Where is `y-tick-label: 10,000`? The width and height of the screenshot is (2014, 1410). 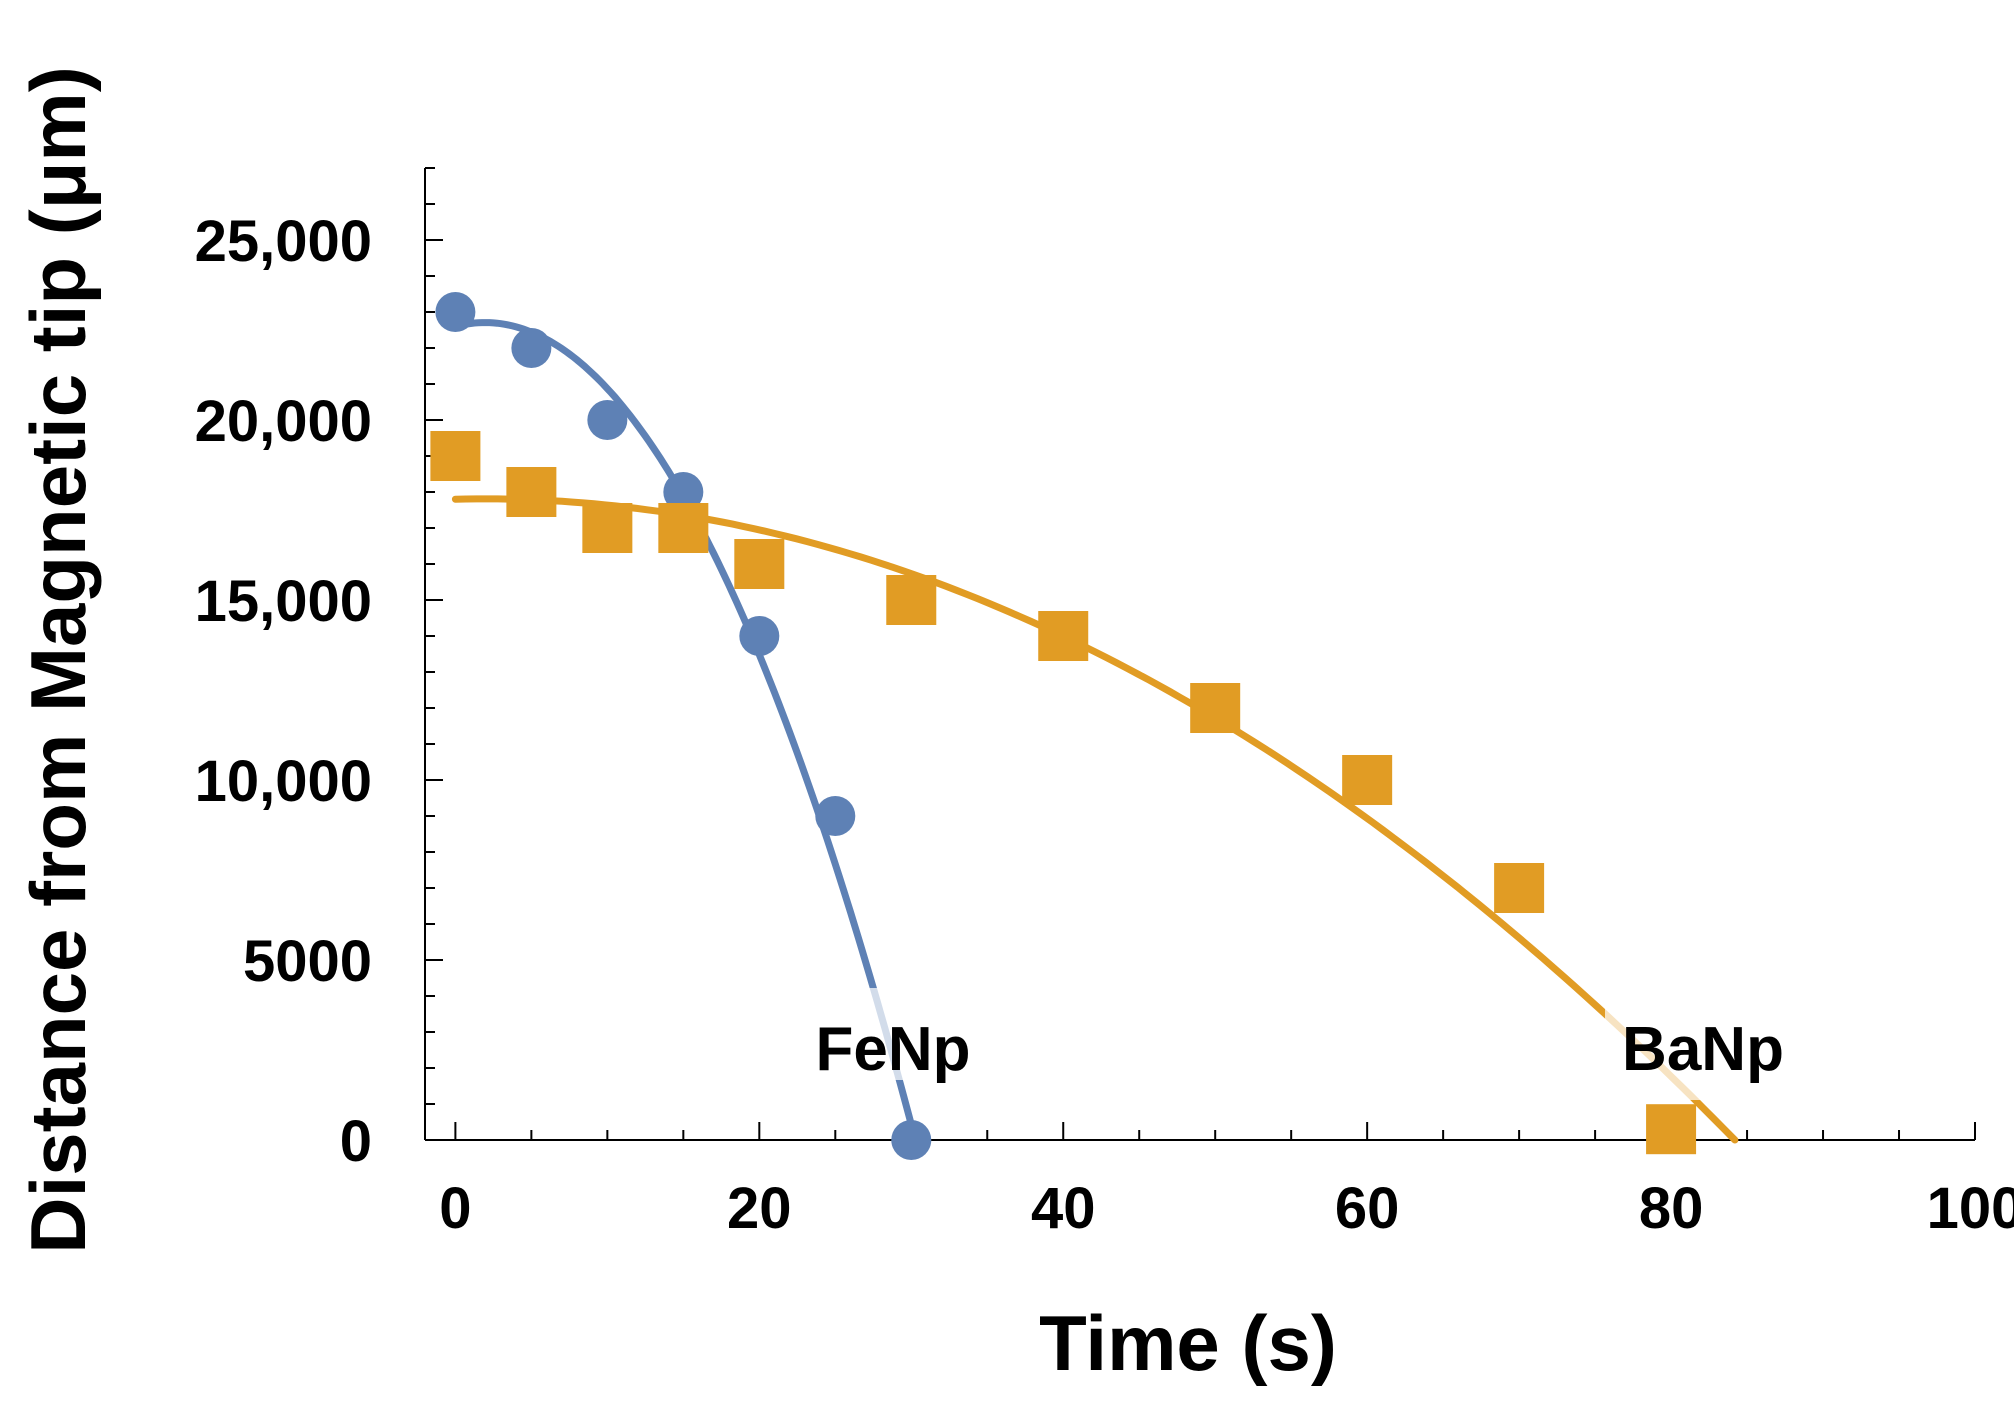 y-tick-label: 10,000 is located at coordinates (283, 781).